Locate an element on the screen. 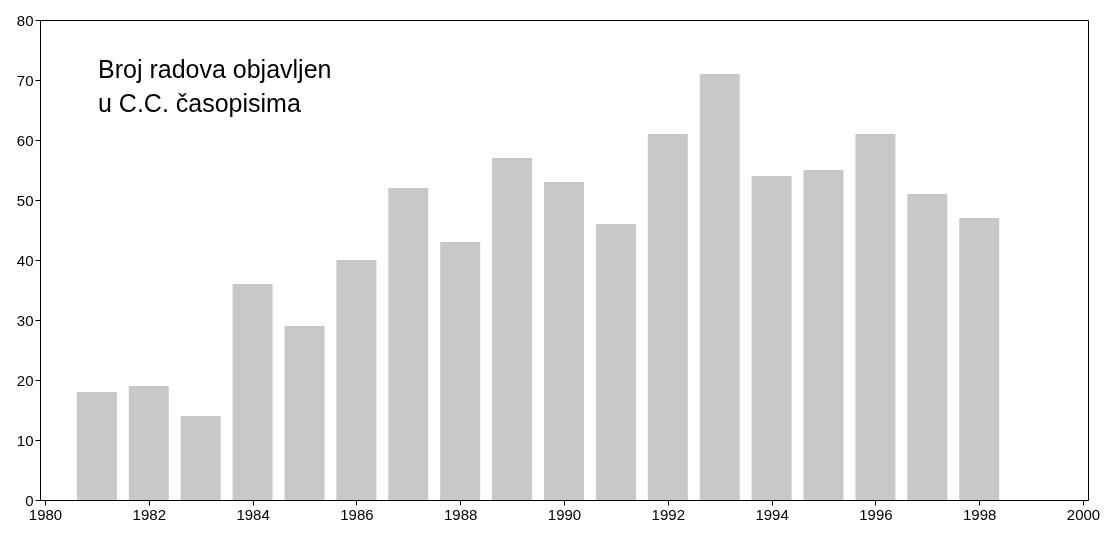  x-tick-label: 1998 is located at coordinates (980, 514).